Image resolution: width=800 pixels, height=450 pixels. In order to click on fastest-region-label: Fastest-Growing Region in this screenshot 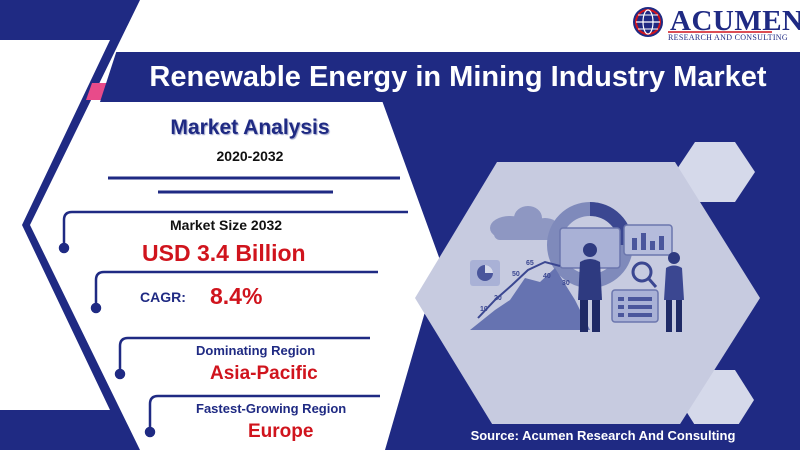, I will do `click(271, 408)`.